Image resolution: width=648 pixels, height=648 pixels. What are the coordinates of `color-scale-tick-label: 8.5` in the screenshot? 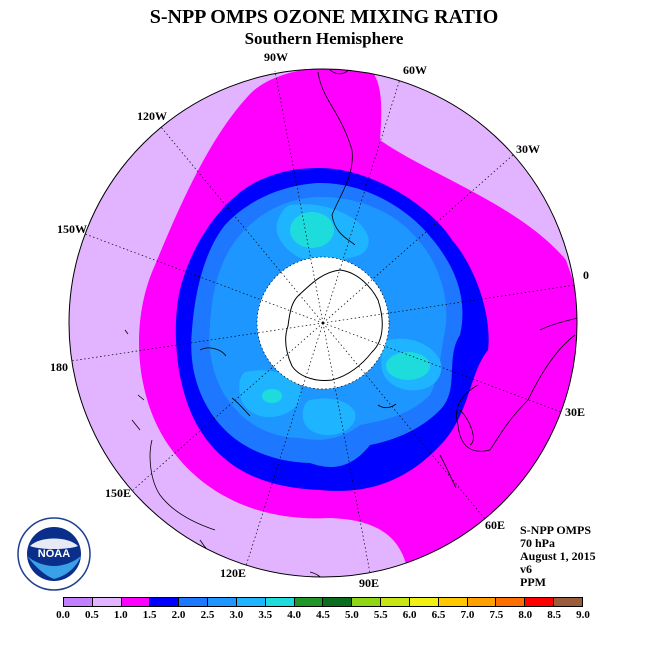 It's located at (554, 615).